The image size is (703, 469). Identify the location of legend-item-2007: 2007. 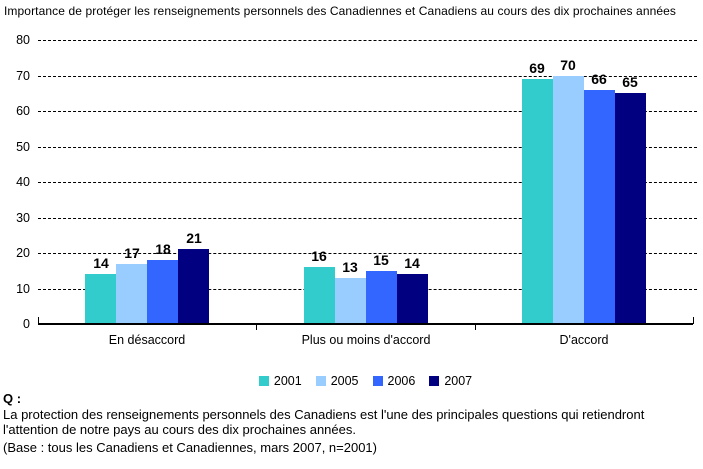
(450, 381).